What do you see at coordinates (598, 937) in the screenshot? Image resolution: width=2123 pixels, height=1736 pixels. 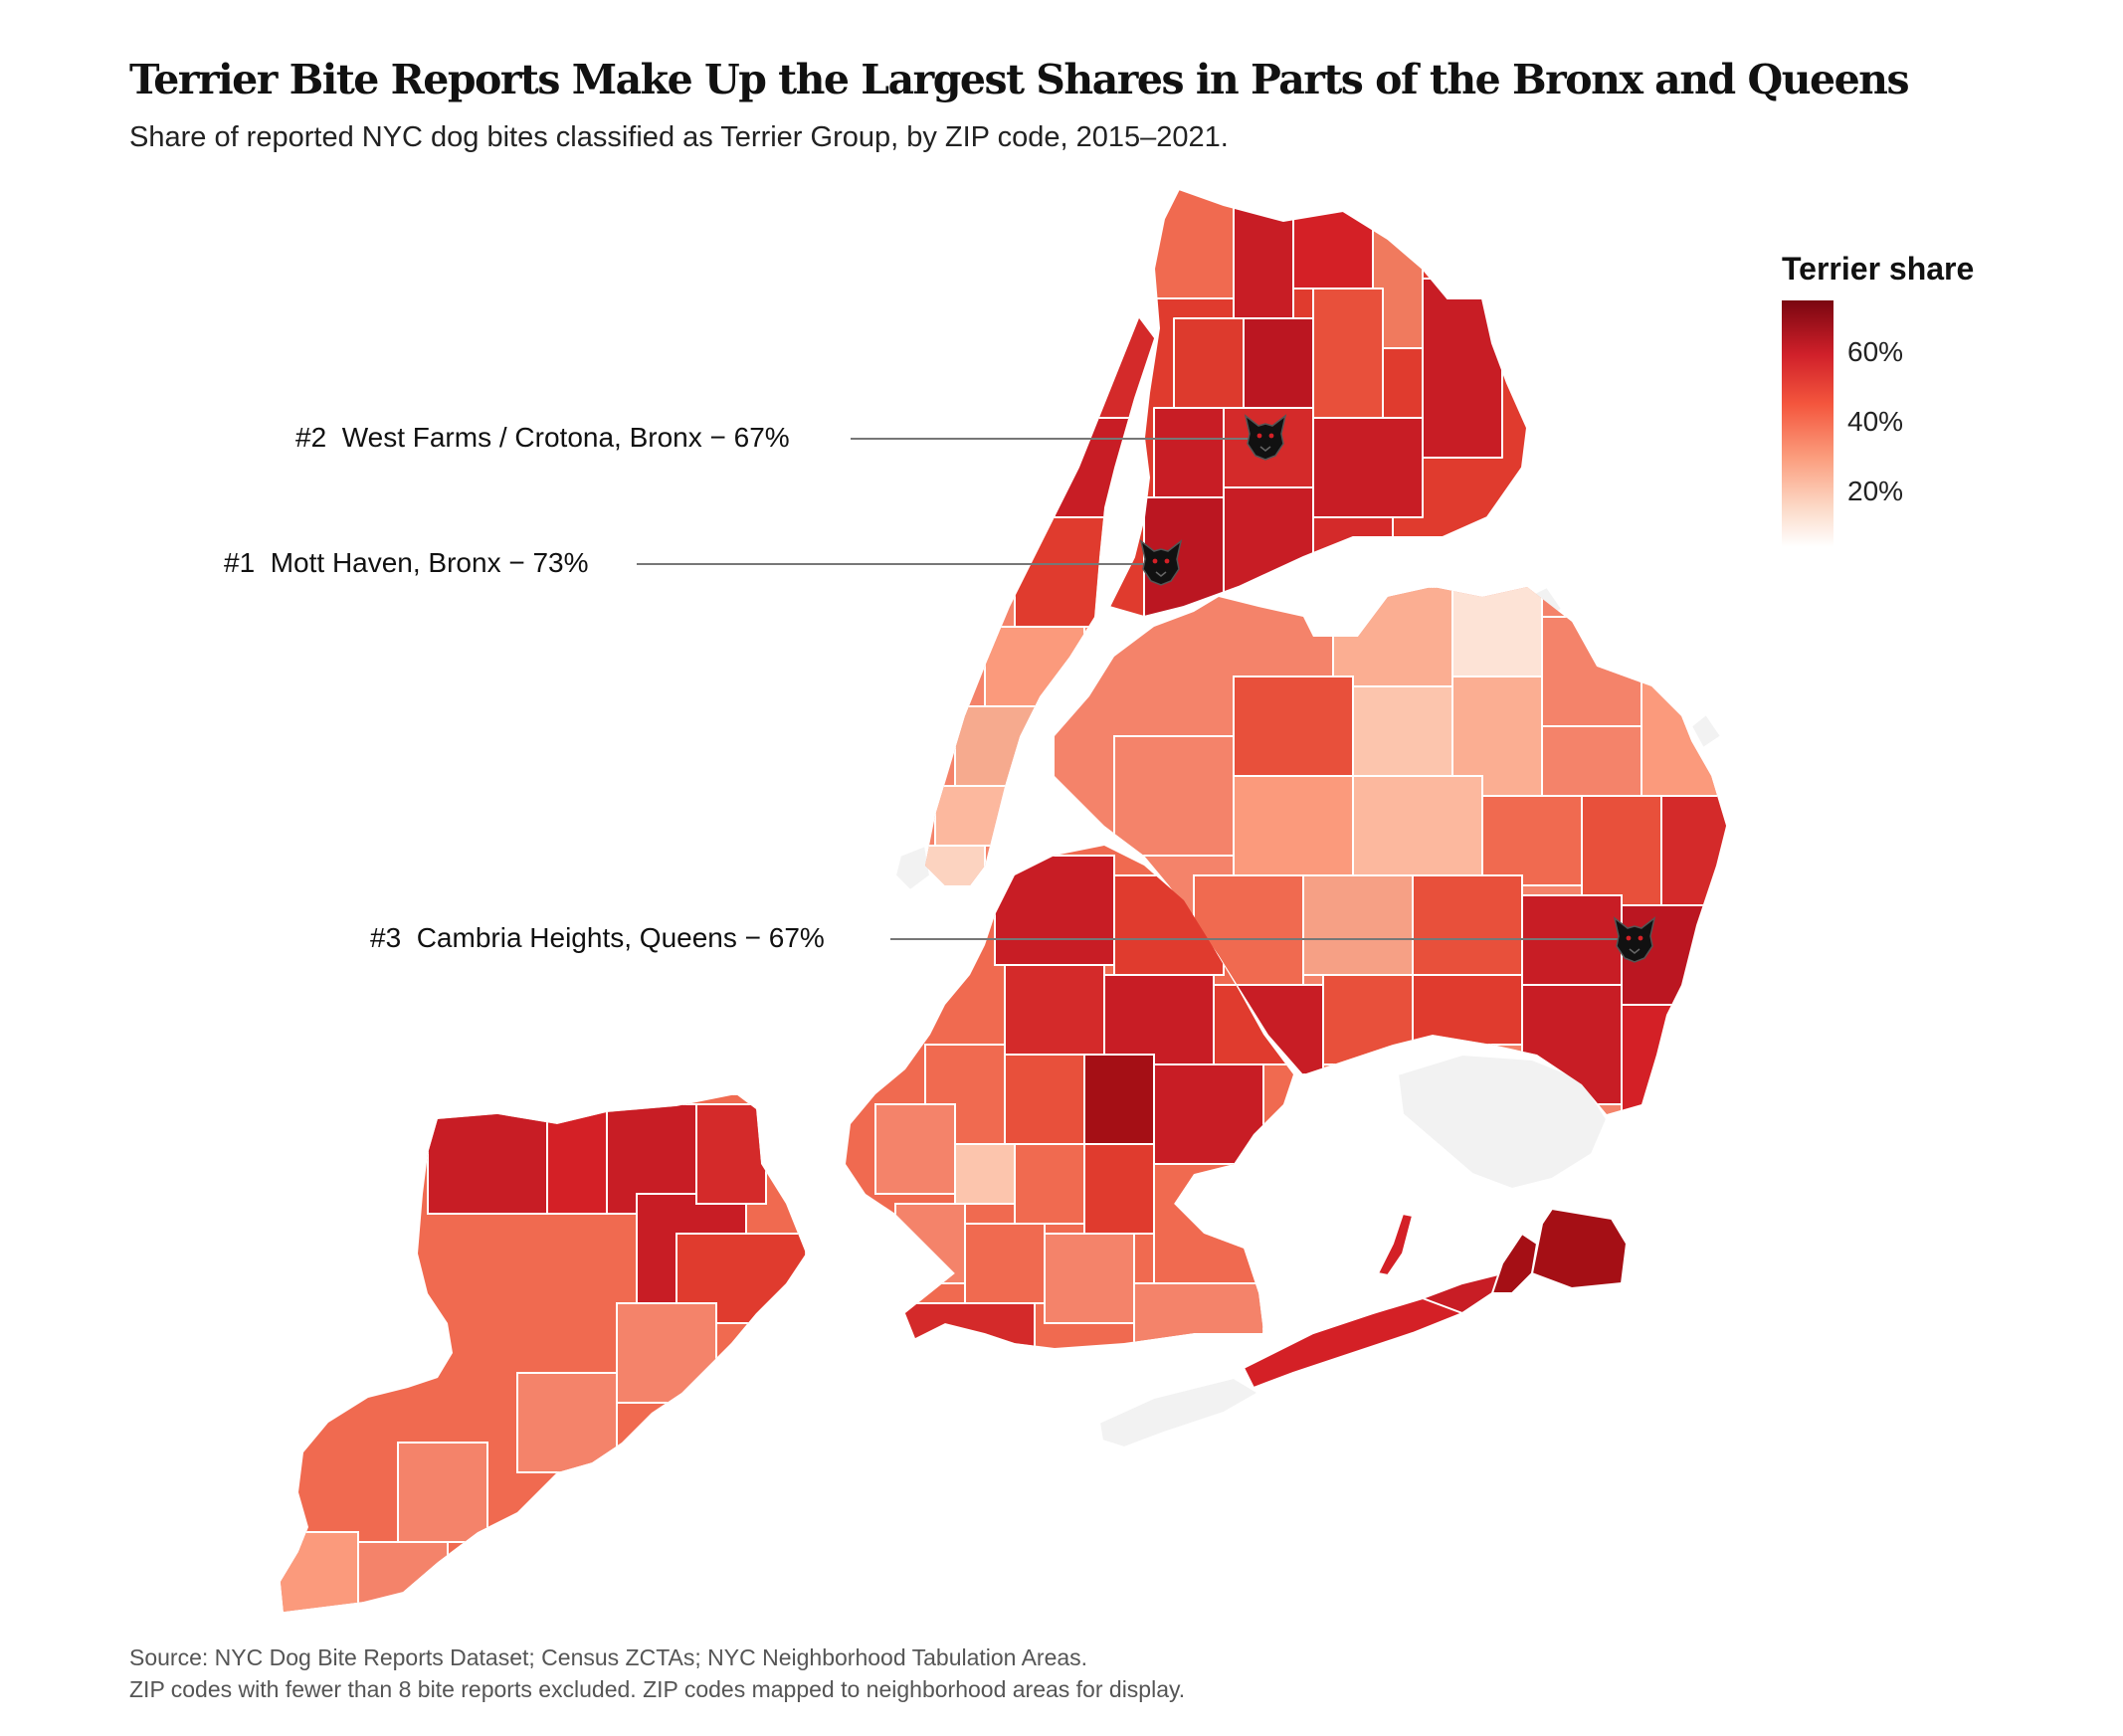 I see `callout-label-3: #3 Cambria Heights, Queens − 67%` at bounding box center [598, 937].